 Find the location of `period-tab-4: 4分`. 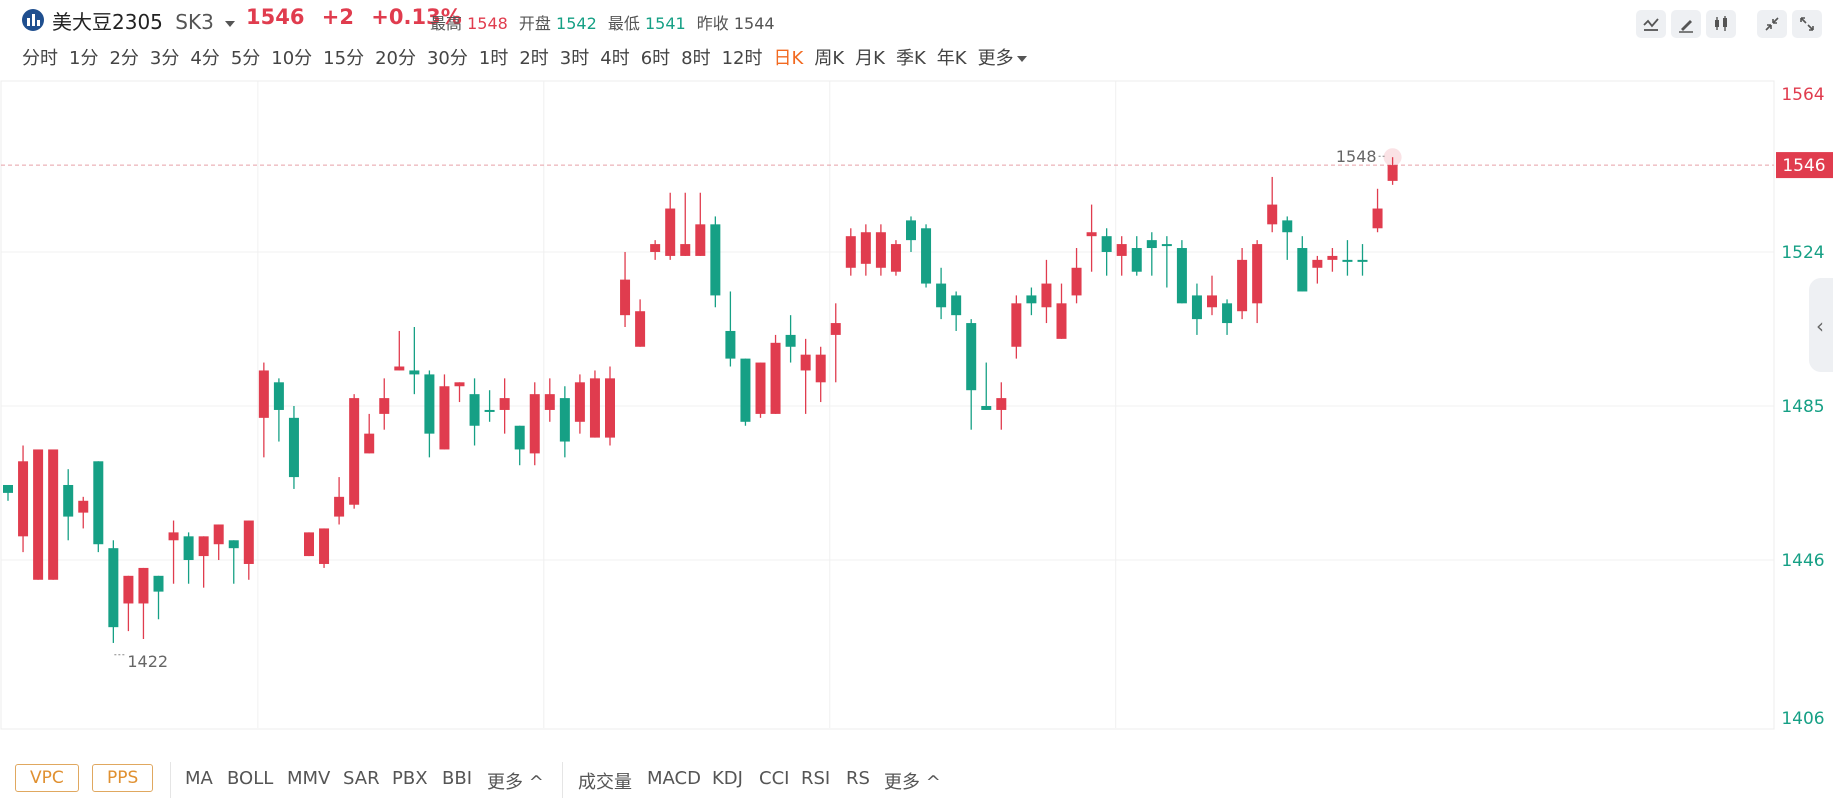

period-tab-4: 4分 is located at coordinates (205, 58).